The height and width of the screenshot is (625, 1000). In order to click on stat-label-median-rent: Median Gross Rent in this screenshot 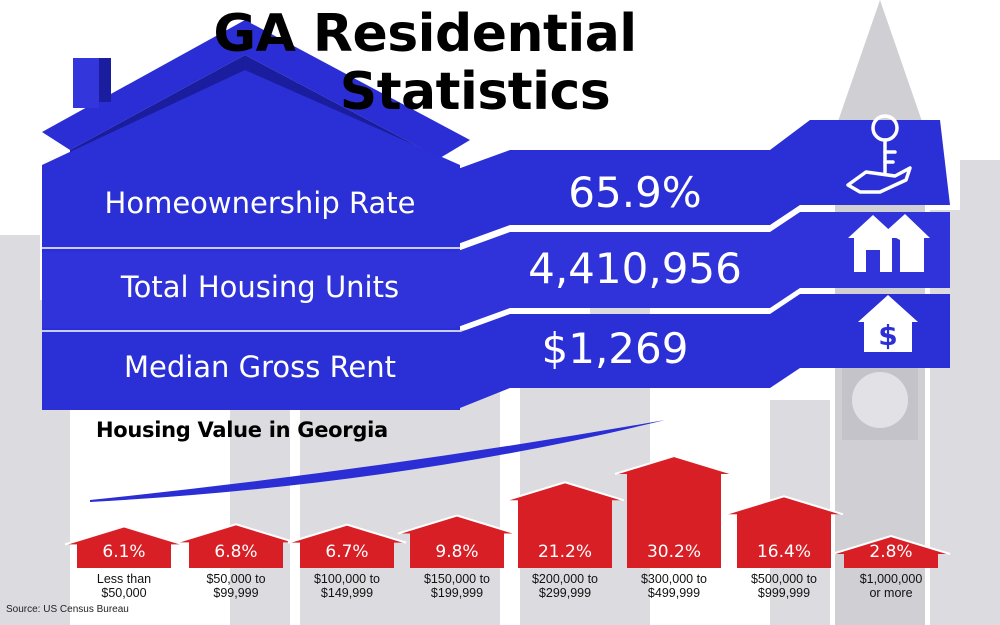, I will do `click(260, 367)`.